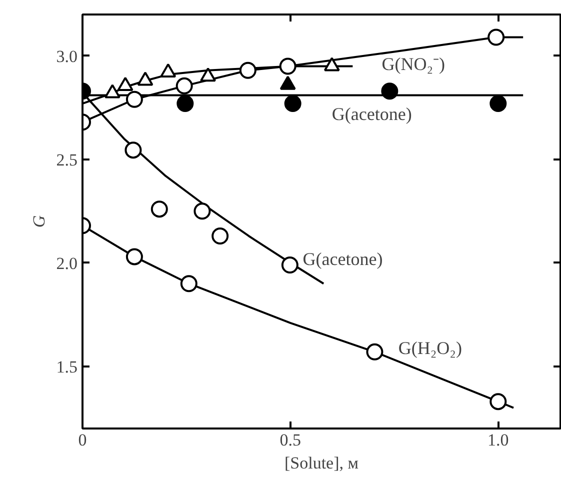  What do you see at coordinates (67, 263) in the screenshot?
I see `y-tick-label: 2.0` at bounding box center [67, 263].